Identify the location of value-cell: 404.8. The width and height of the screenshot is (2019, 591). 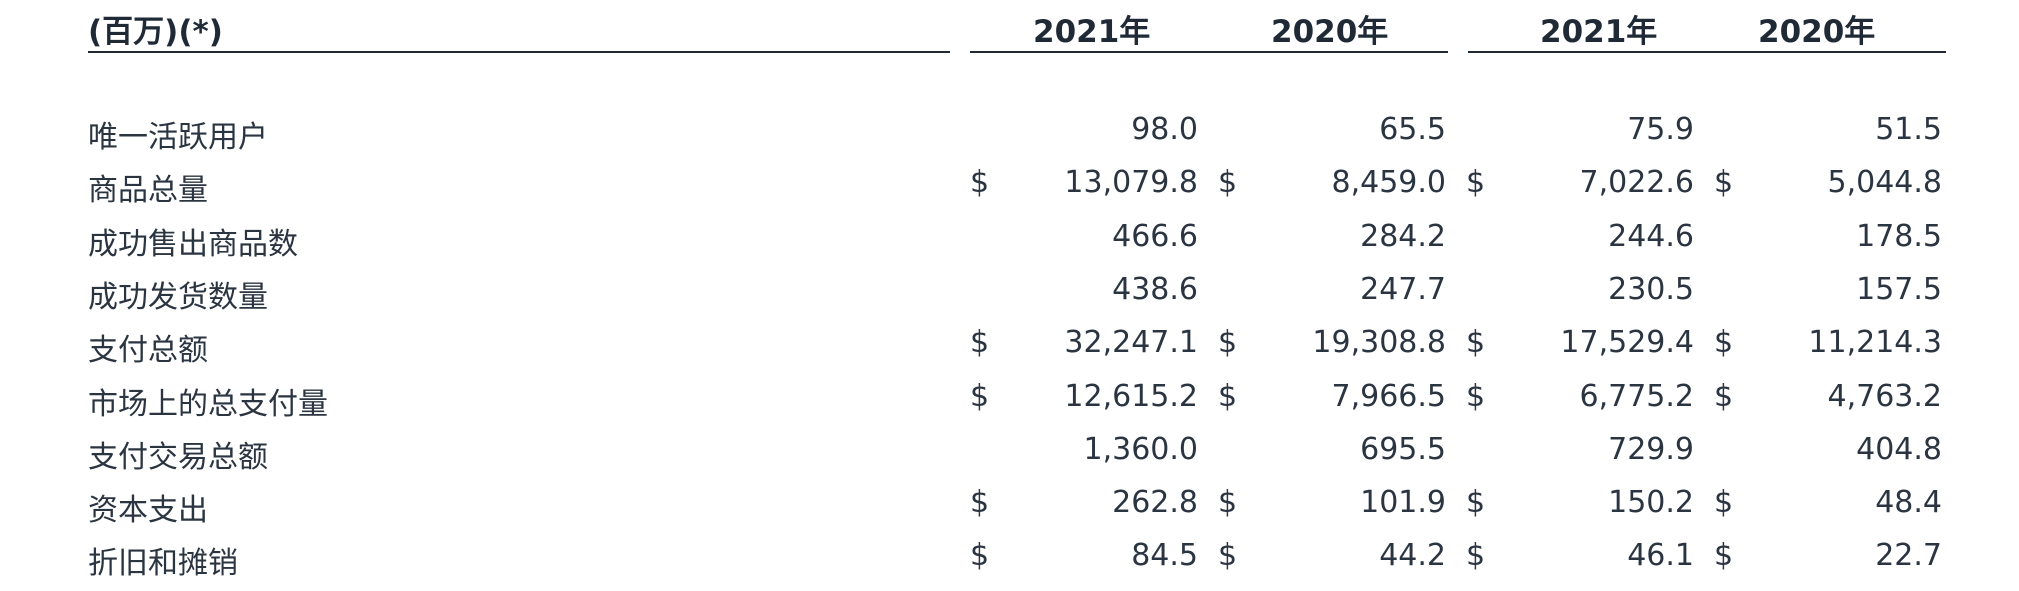
(1899, 449).